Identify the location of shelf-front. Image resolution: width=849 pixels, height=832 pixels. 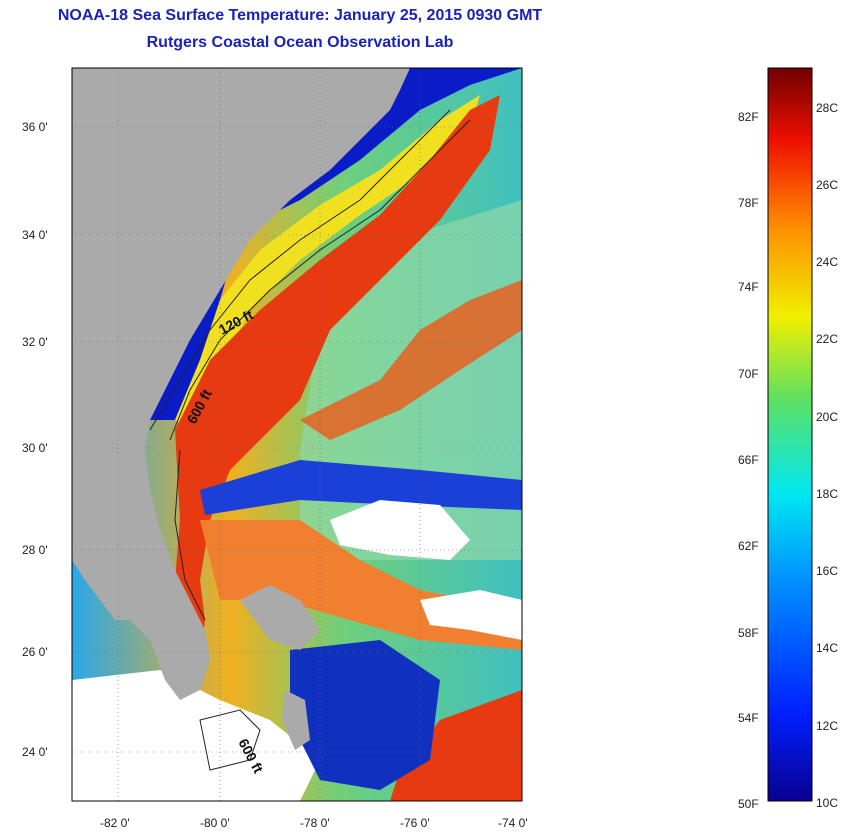
(327, 262).